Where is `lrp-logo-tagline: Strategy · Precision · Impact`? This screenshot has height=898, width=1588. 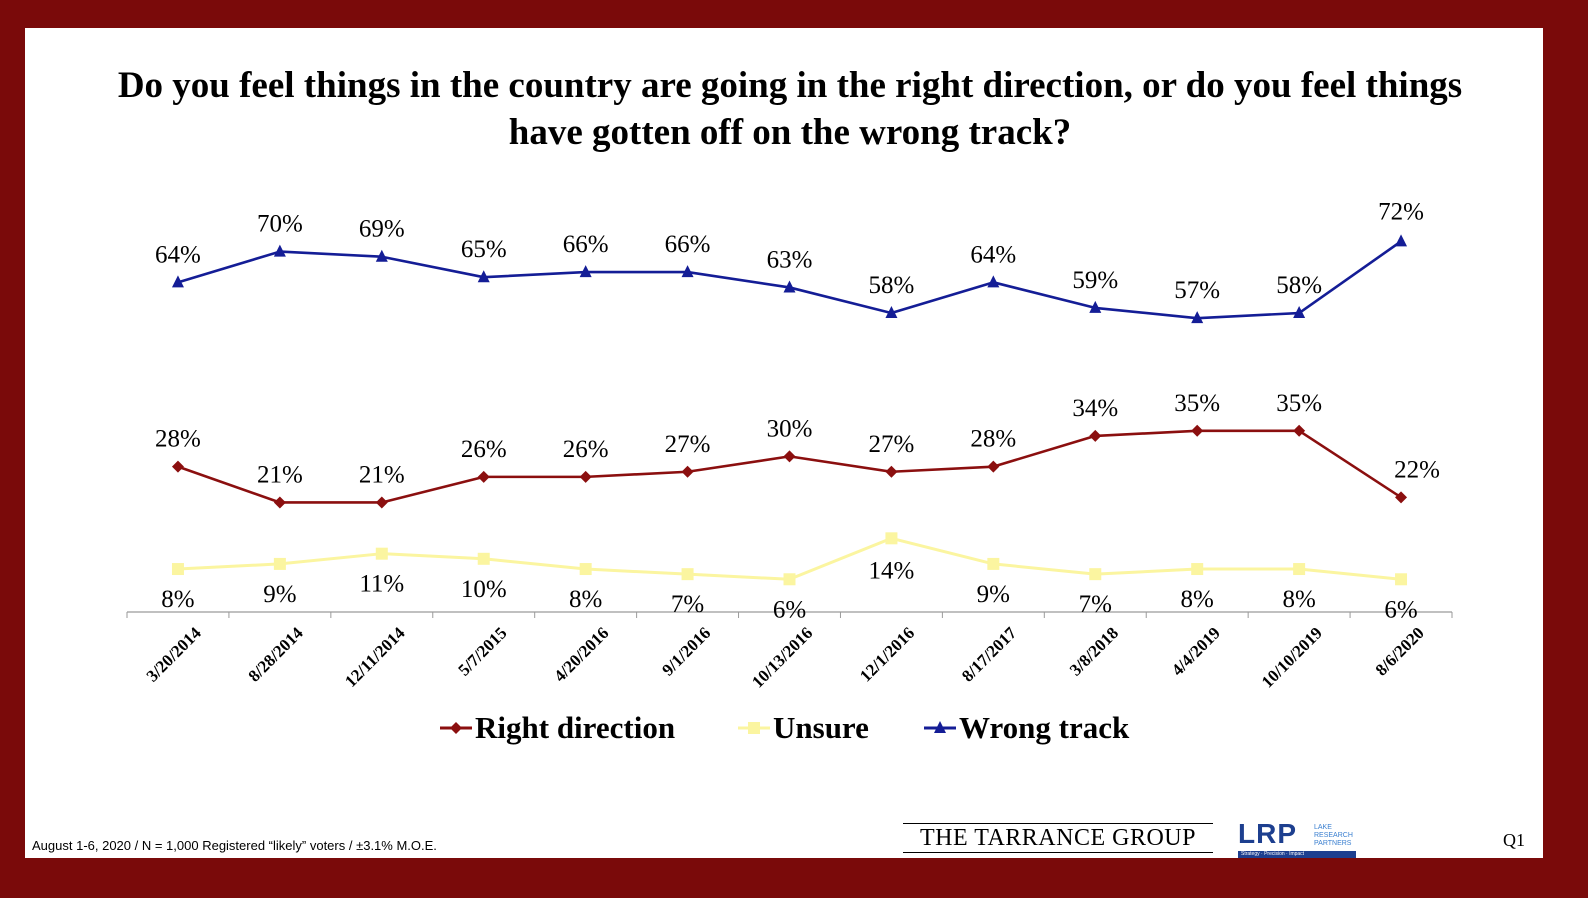
lrp-logo-tagline: Strategy · Precision · Impact is located at coordinates (1297, 854).